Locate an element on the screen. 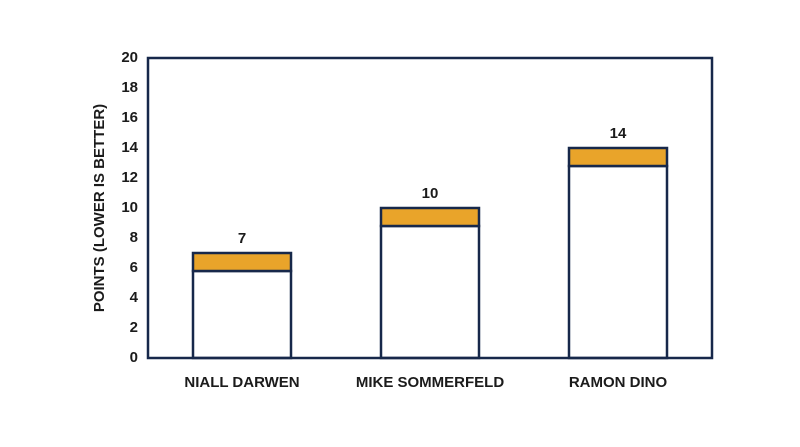  y-axis-label: POINTS (LOWER IS BETTER) is located at coordinates (99, 208).